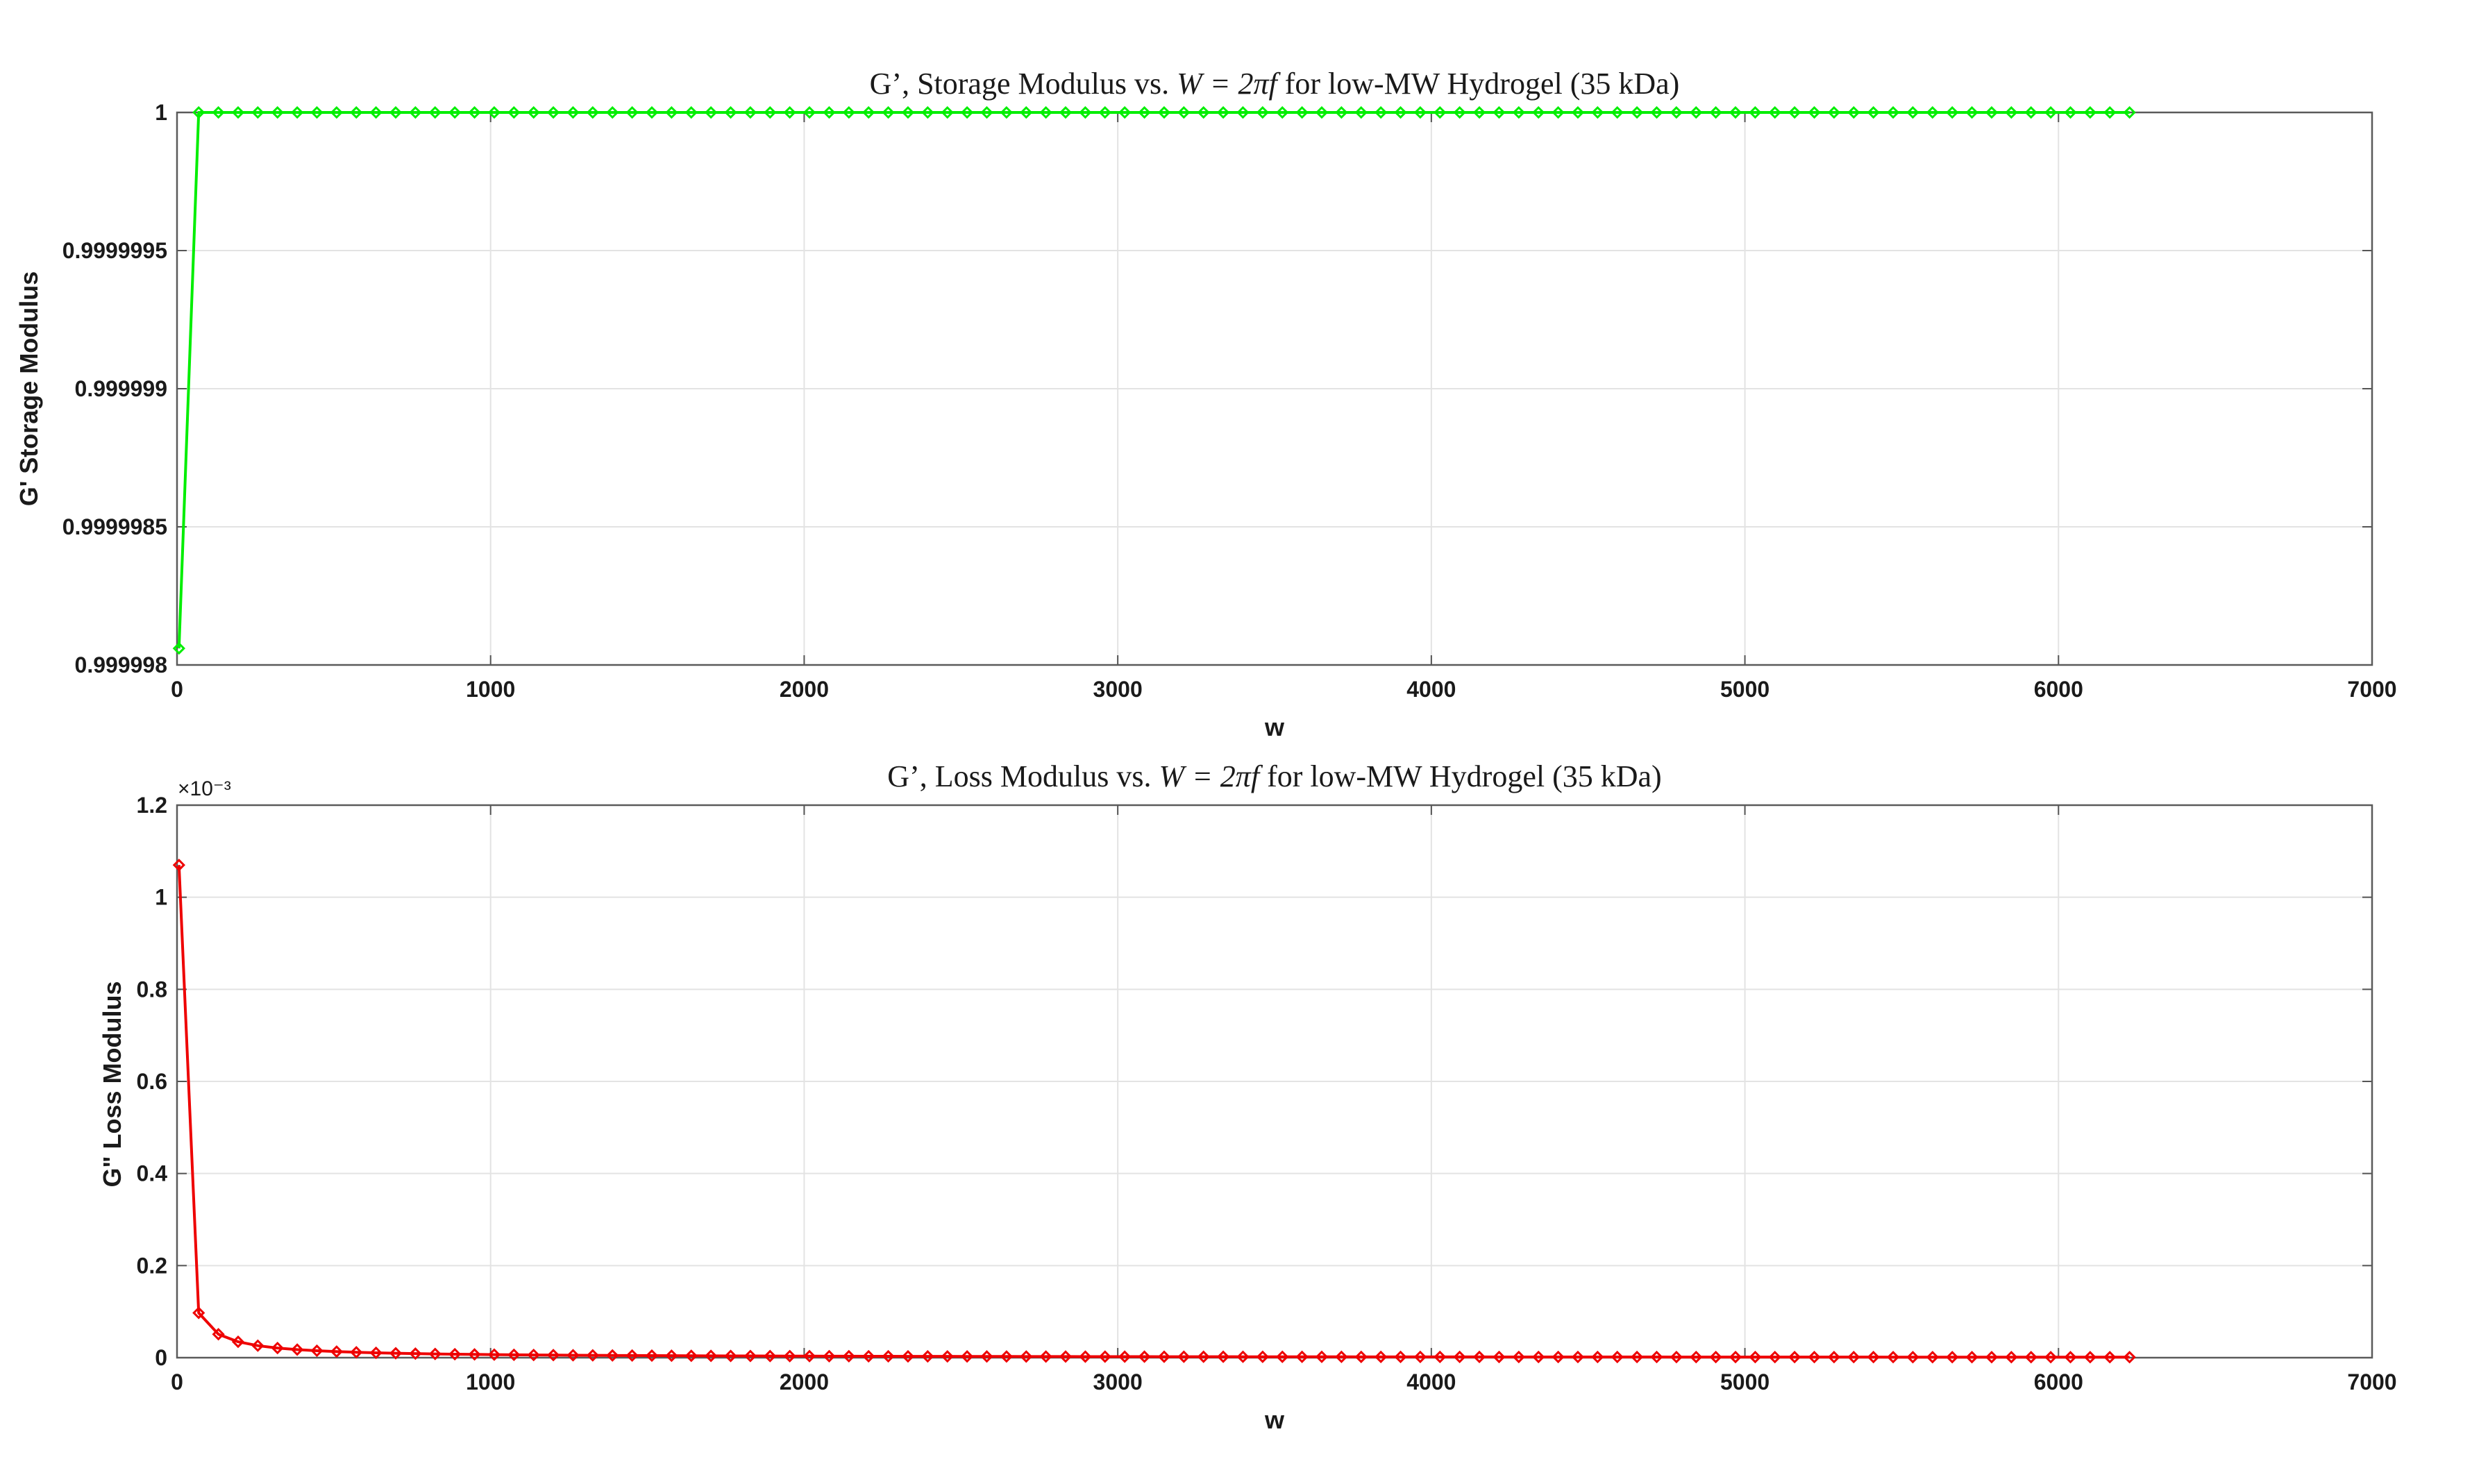 Image resolution: width=2488 pixels, height=1484 pixels. I want to click on y-axis-label: G" Loss Modulus, so click(112, 1084).